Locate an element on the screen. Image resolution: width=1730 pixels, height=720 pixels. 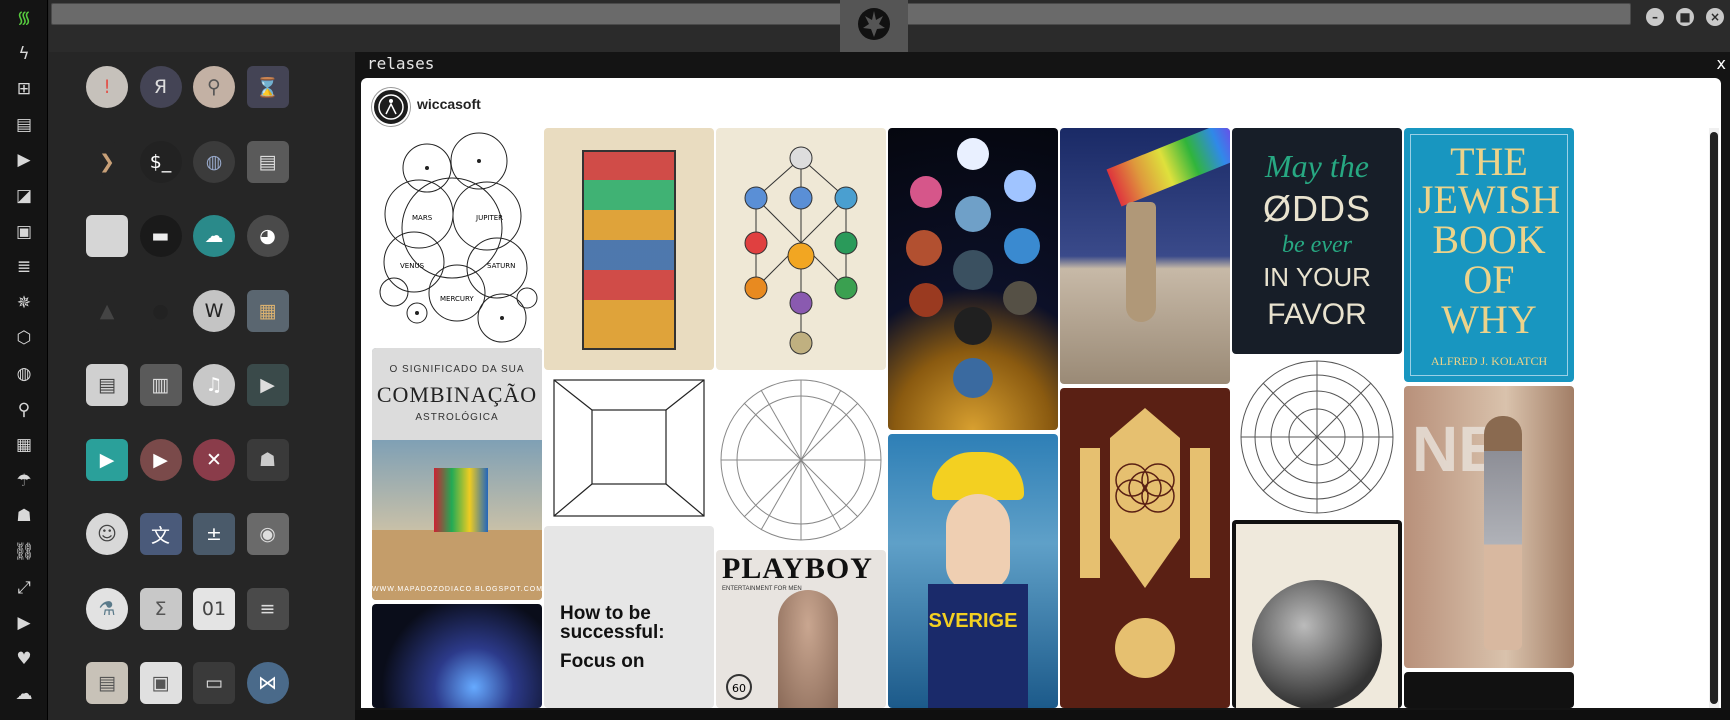
file-cabinet-app-icon: ▤ is located at coordinates (267, 161).